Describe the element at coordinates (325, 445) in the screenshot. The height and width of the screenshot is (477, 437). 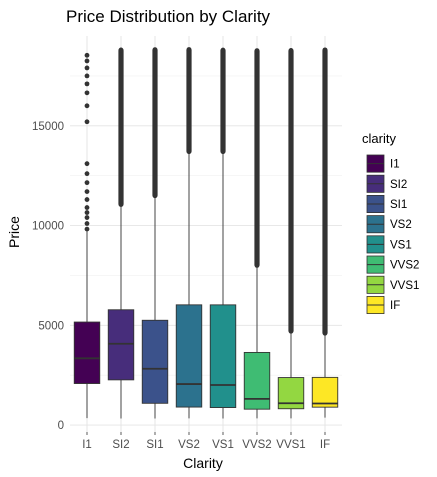
I see `x-tick-label: IF` at that location.